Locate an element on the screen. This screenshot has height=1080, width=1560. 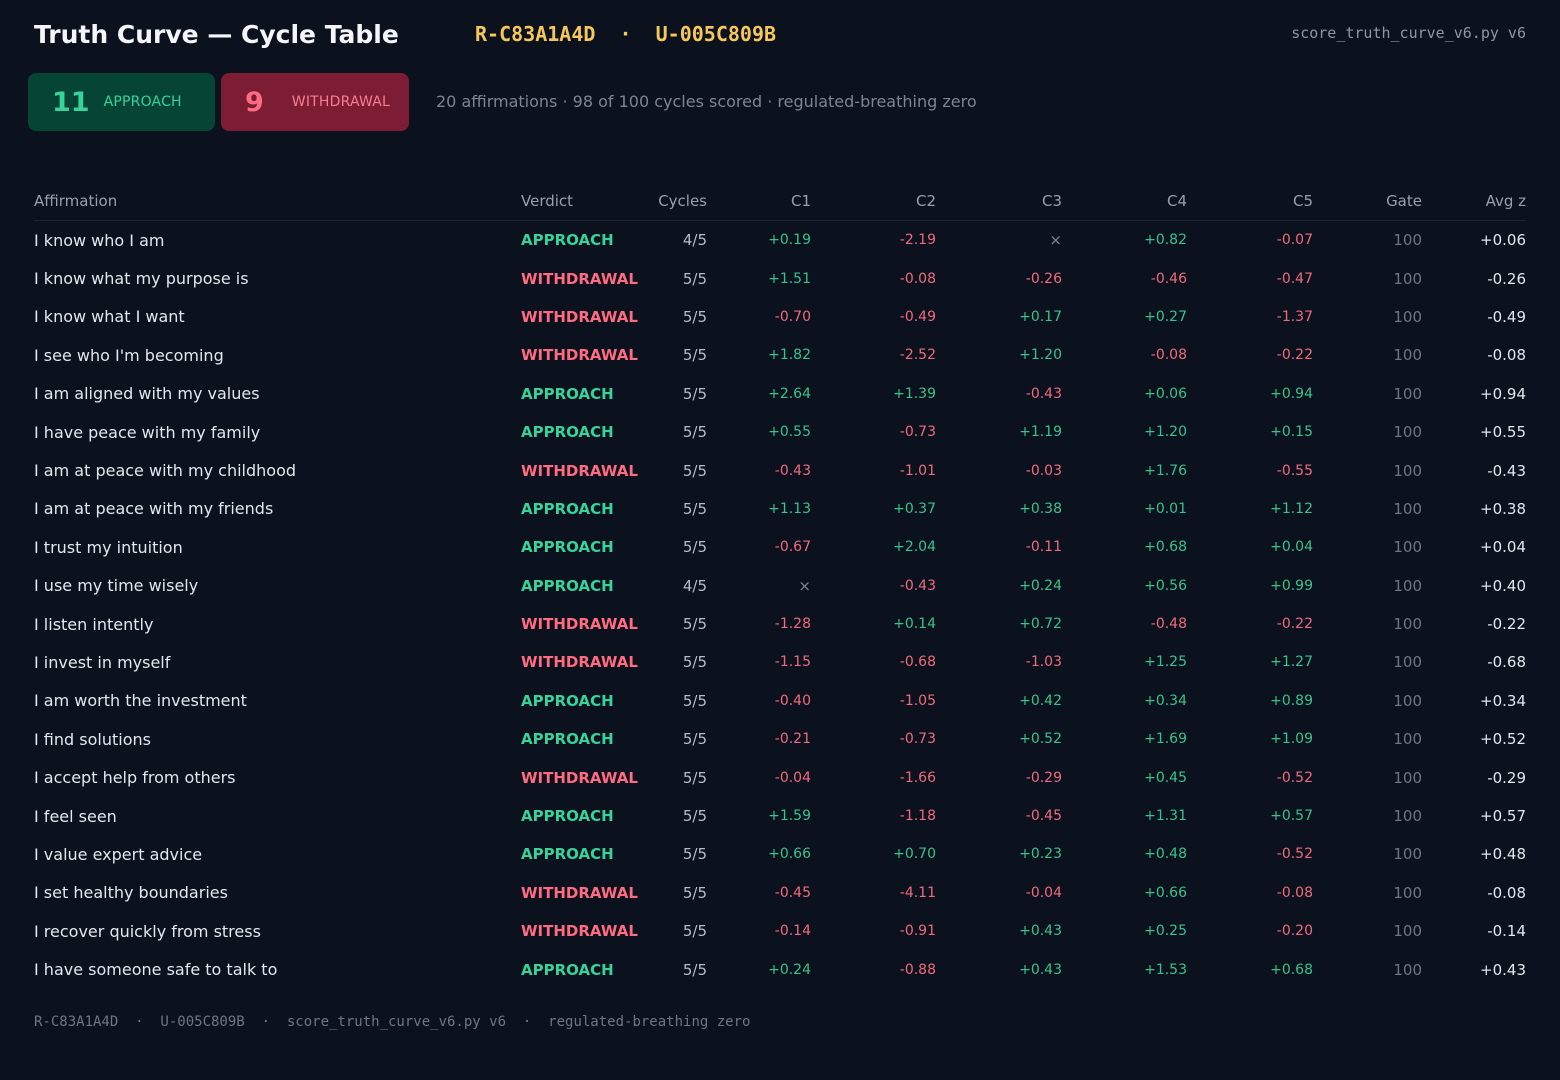
cycle-c3-cell: -0.04 is located at coordinates (1043, 892).